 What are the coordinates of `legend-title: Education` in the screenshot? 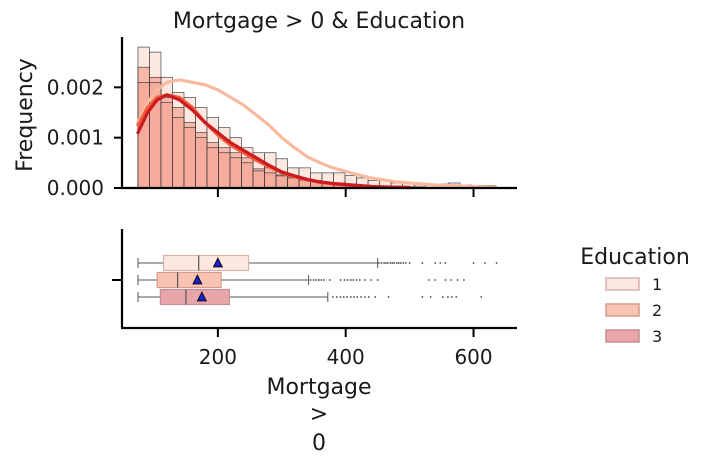 It's located at (635, 257).